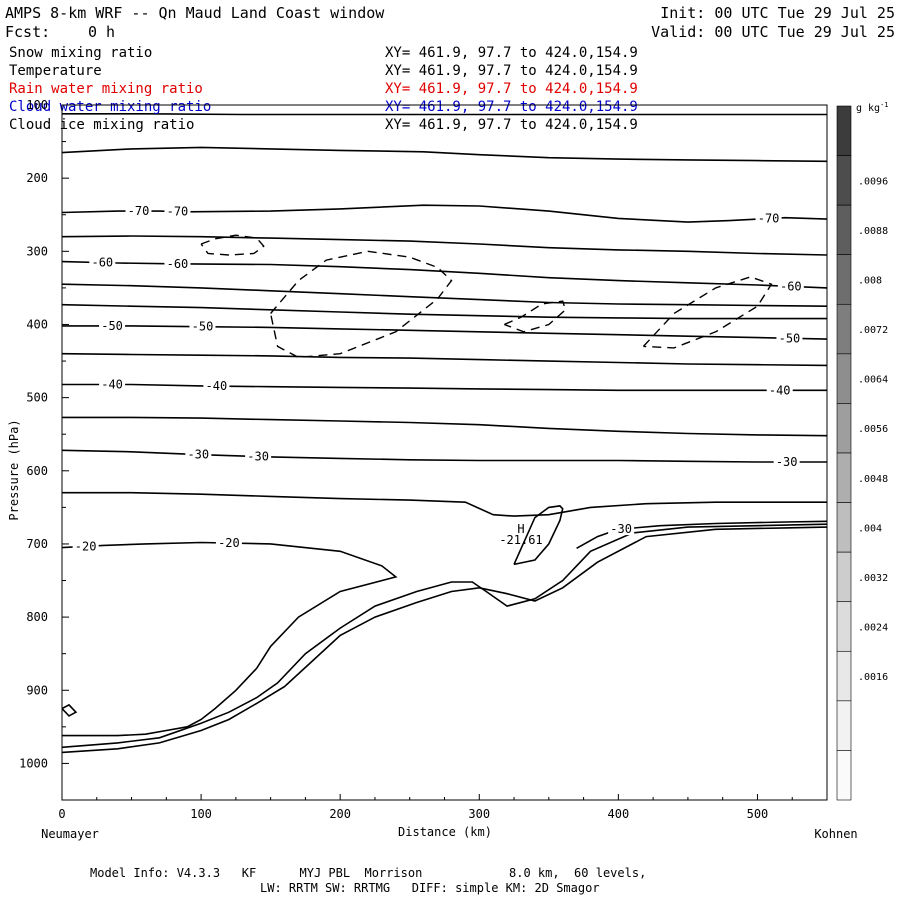 This screenshot has width=900, height=900. Describe the element at coordinates (511, 53) in the screenshot. I see `field-xy-0: XY= 461.9, 97.7 to 424.0,154.9` at that location.